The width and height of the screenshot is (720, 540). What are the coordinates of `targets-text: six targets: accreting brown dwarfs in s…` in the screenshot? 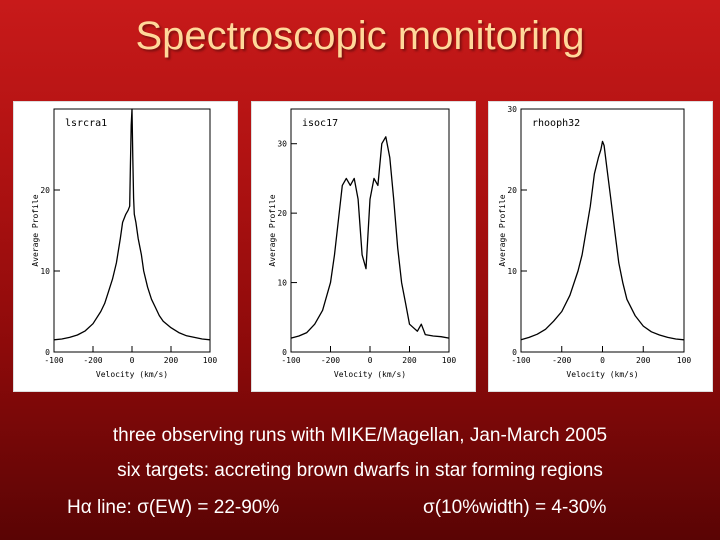 It's located at (360, 470).